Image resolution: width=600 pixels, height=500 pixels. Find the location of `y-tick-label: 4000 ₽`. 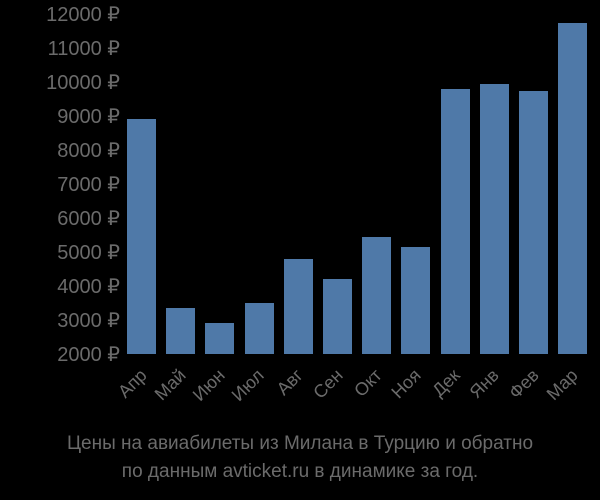

y-tick-label: 4000 ₽ is located at coordinates (88, 287).